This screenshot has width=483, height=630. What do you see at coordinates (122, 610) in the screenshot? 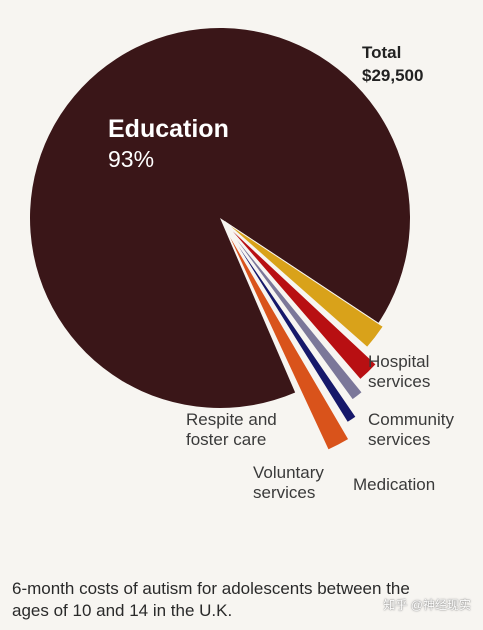
I see `caption-line-2: ages of 10 and 14 in the U.K.` at bounding box center [122, 610].